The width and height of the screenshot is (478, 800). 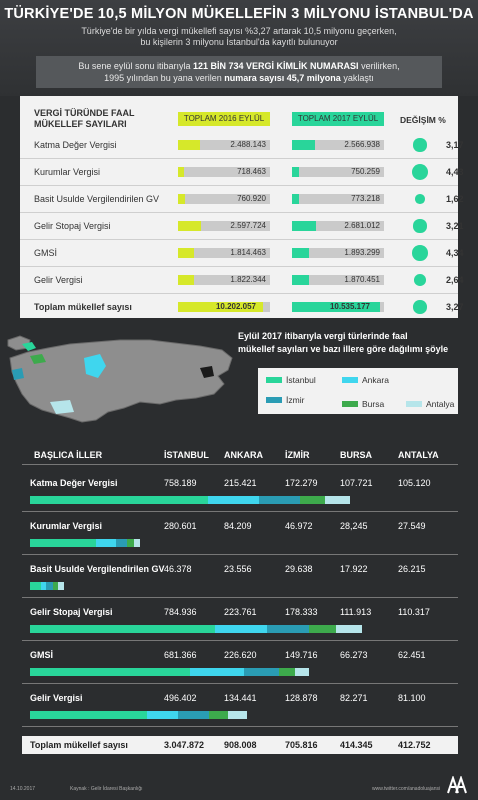 I want to click on city-value: 84.209, so click(x=238, y=526).